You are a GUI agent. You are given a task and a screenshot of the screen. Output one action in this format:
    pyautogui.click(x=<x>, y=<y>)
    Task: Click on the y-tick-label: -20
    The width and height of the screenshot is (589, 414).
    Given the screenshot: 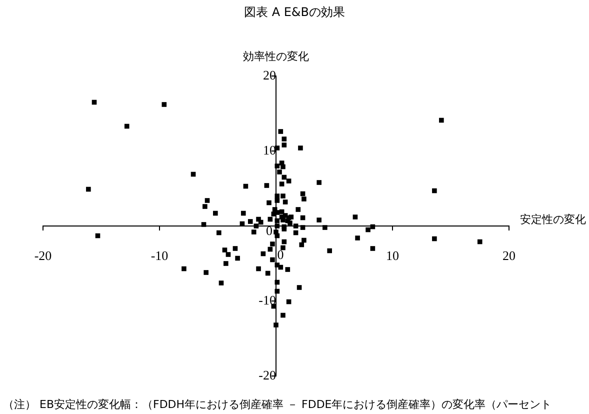 What is the action you would take?
    pyautogui.click(x=267, y=374)
    